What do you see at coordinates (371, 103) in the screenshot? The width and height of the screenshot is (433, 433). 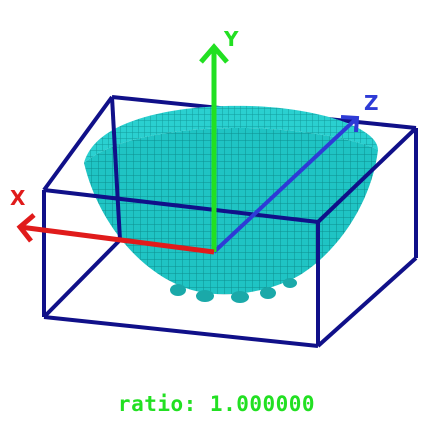 I see `z-axis-label: Z` at bounding box center [371, 103].